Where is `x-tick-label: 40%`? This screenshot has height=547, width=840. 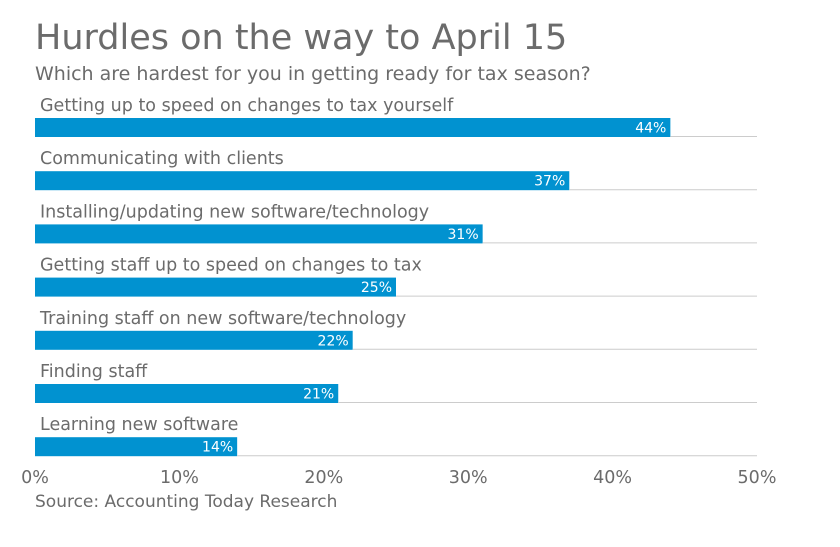
x-tick-label: 40% is located at coordinates (612, 478).